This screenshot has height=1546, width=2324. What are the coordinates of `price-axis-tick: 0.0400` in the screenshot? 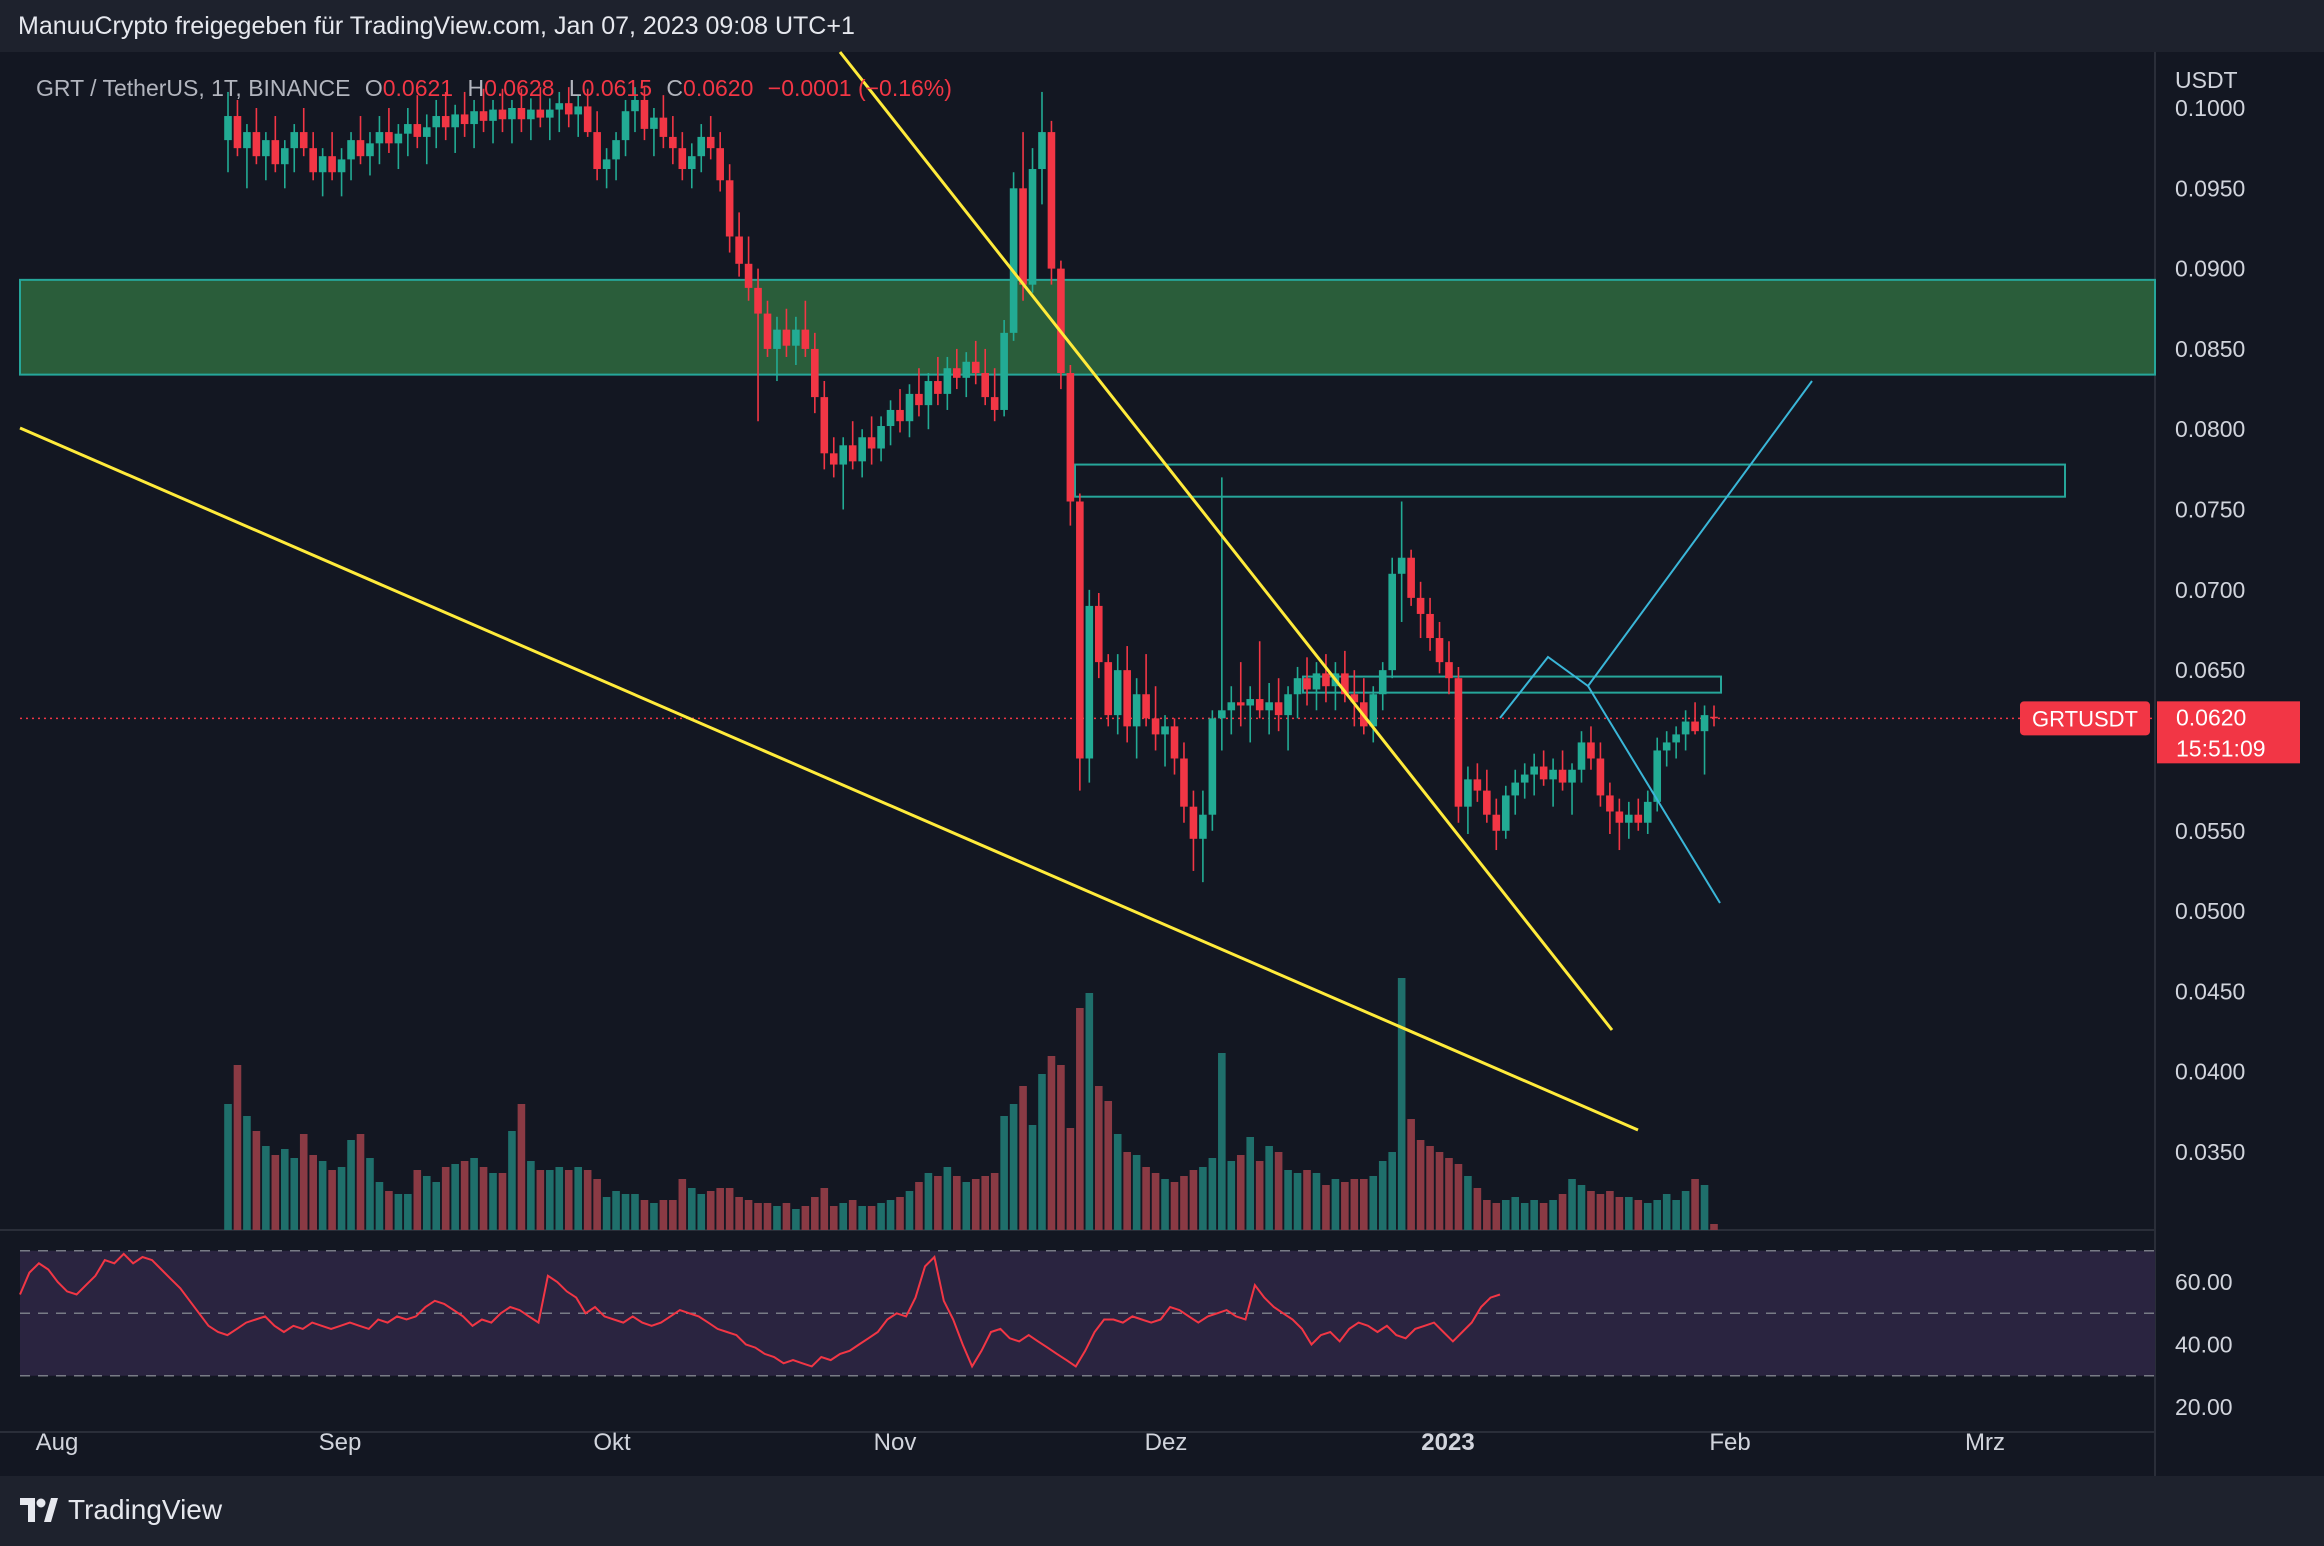 It's located at (2210, 1072).